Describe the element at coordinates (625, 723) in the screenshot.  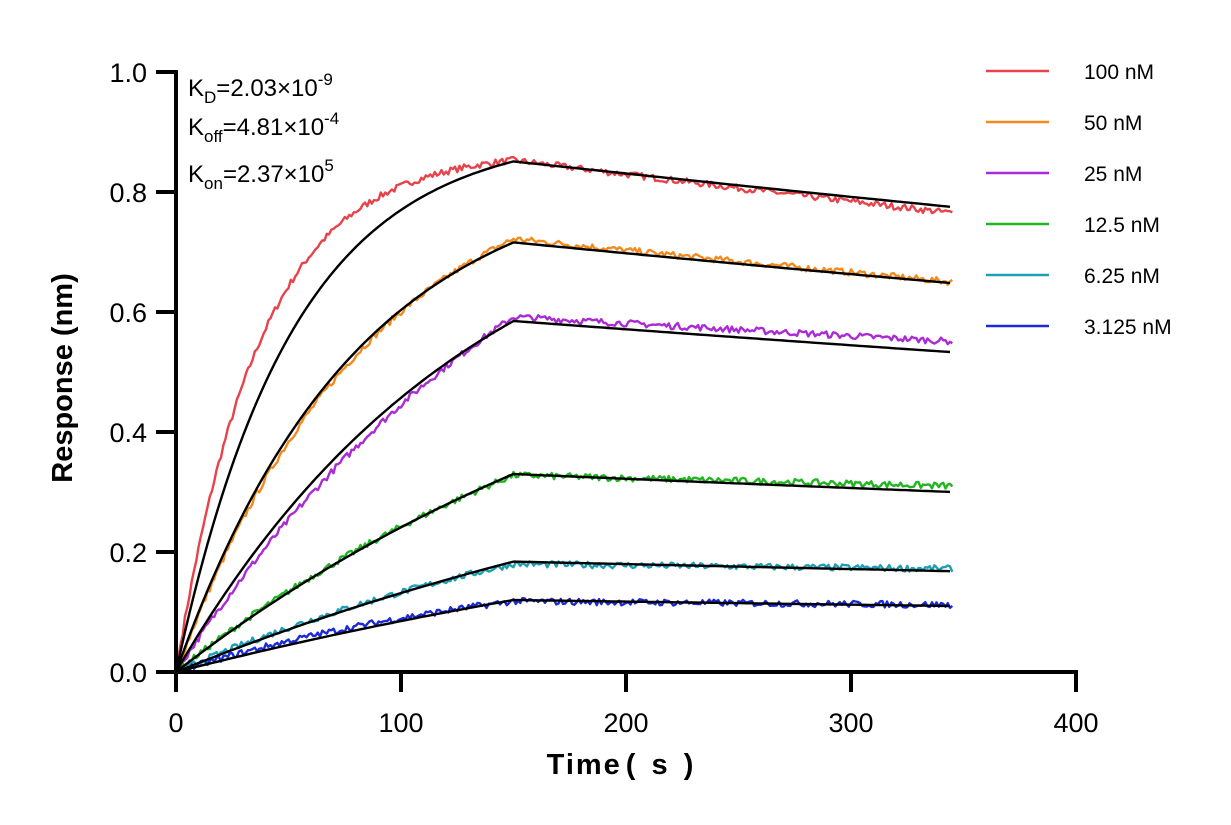
I see `x-tick-label: 200` at that location.